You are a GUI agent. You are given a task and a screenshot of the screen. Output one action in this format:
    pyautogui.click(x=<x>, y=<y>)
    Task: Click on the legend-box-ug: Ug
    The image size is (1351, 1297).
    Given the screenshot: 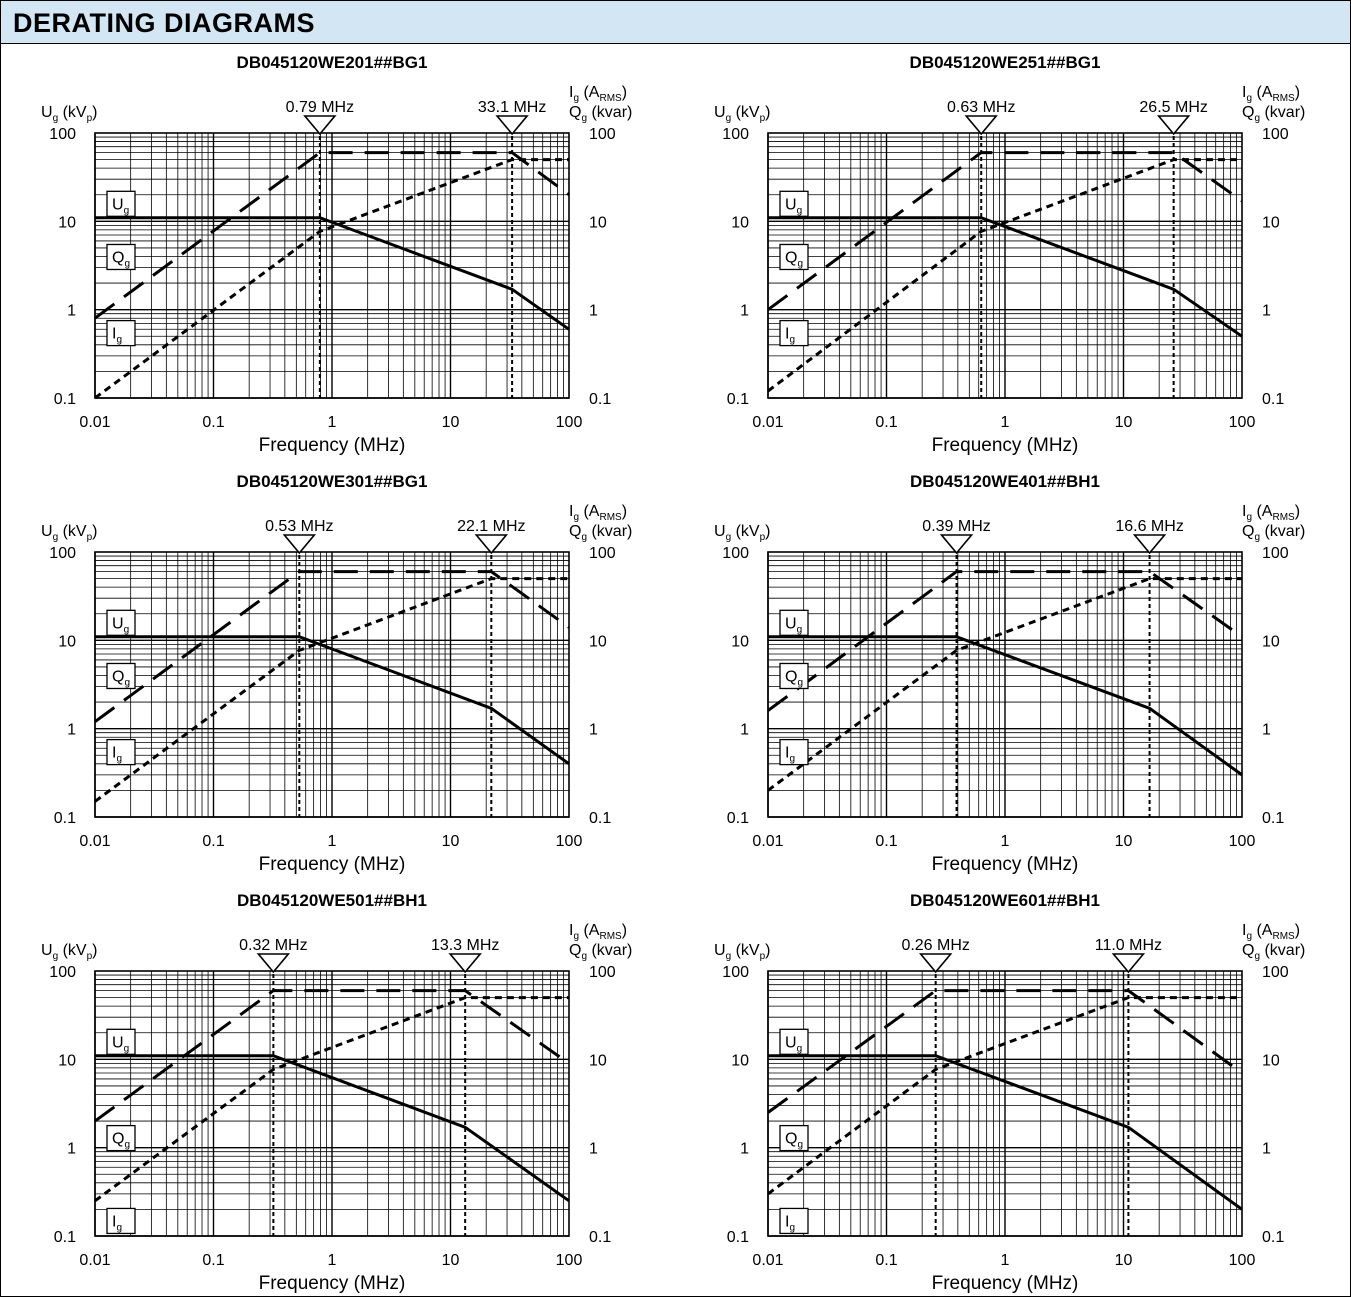 What is the action you would take?
    pyautogui.click(x=121, y=1041)
    